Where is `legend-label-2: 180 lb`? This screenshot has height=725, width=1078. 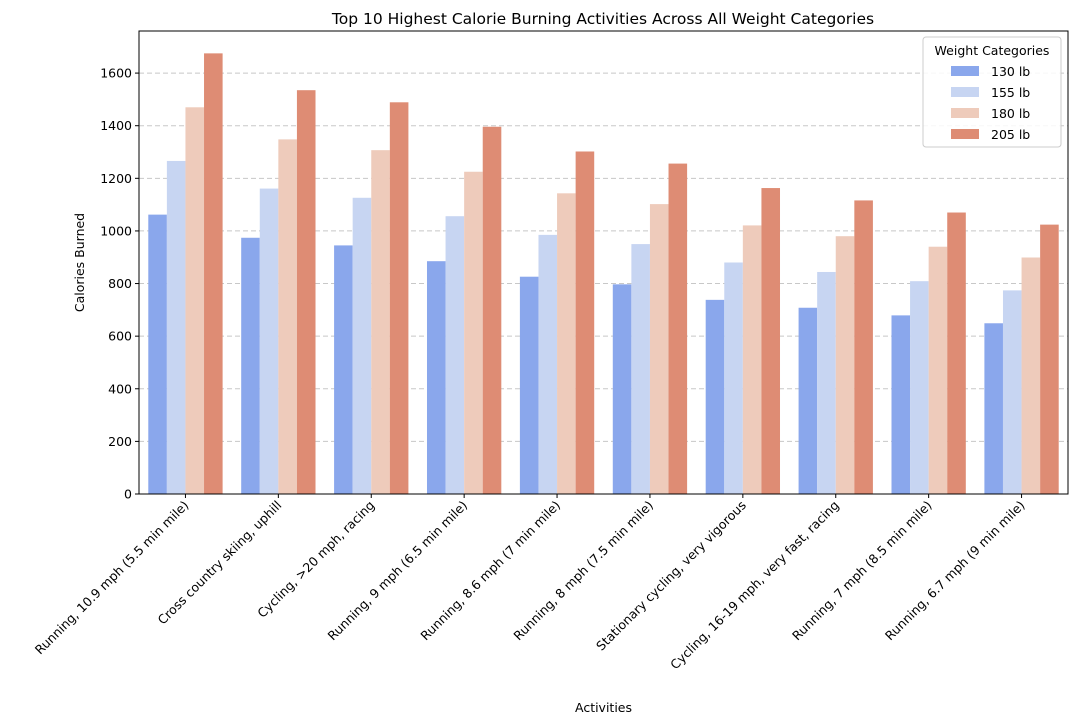
legend-label-2: 180 lb is located at coordinates (1010, 113).